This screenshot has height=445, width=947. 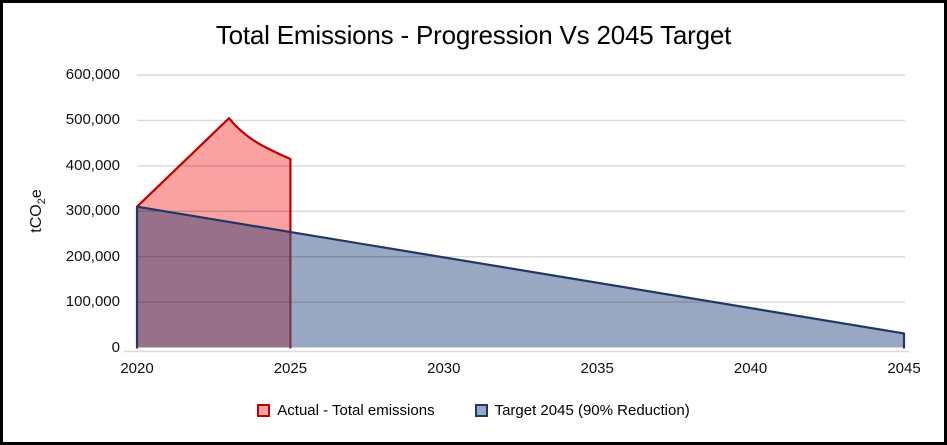 I want to click on x-tick-label: 2025, so click(x=290, y=368).